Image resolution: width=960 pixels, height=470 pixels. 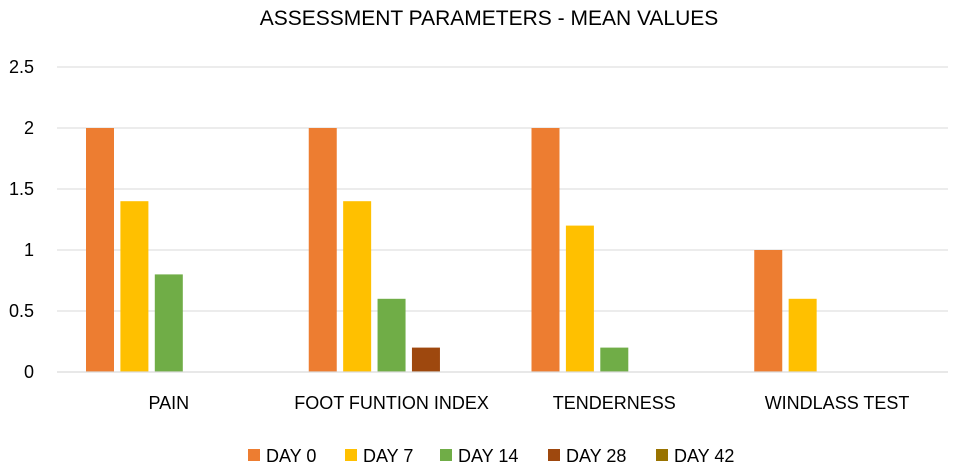 What do you see at coordinates (29, 250) in the screenshot?
I see `y-tick-label: 1` at bounding box center [29, 250].